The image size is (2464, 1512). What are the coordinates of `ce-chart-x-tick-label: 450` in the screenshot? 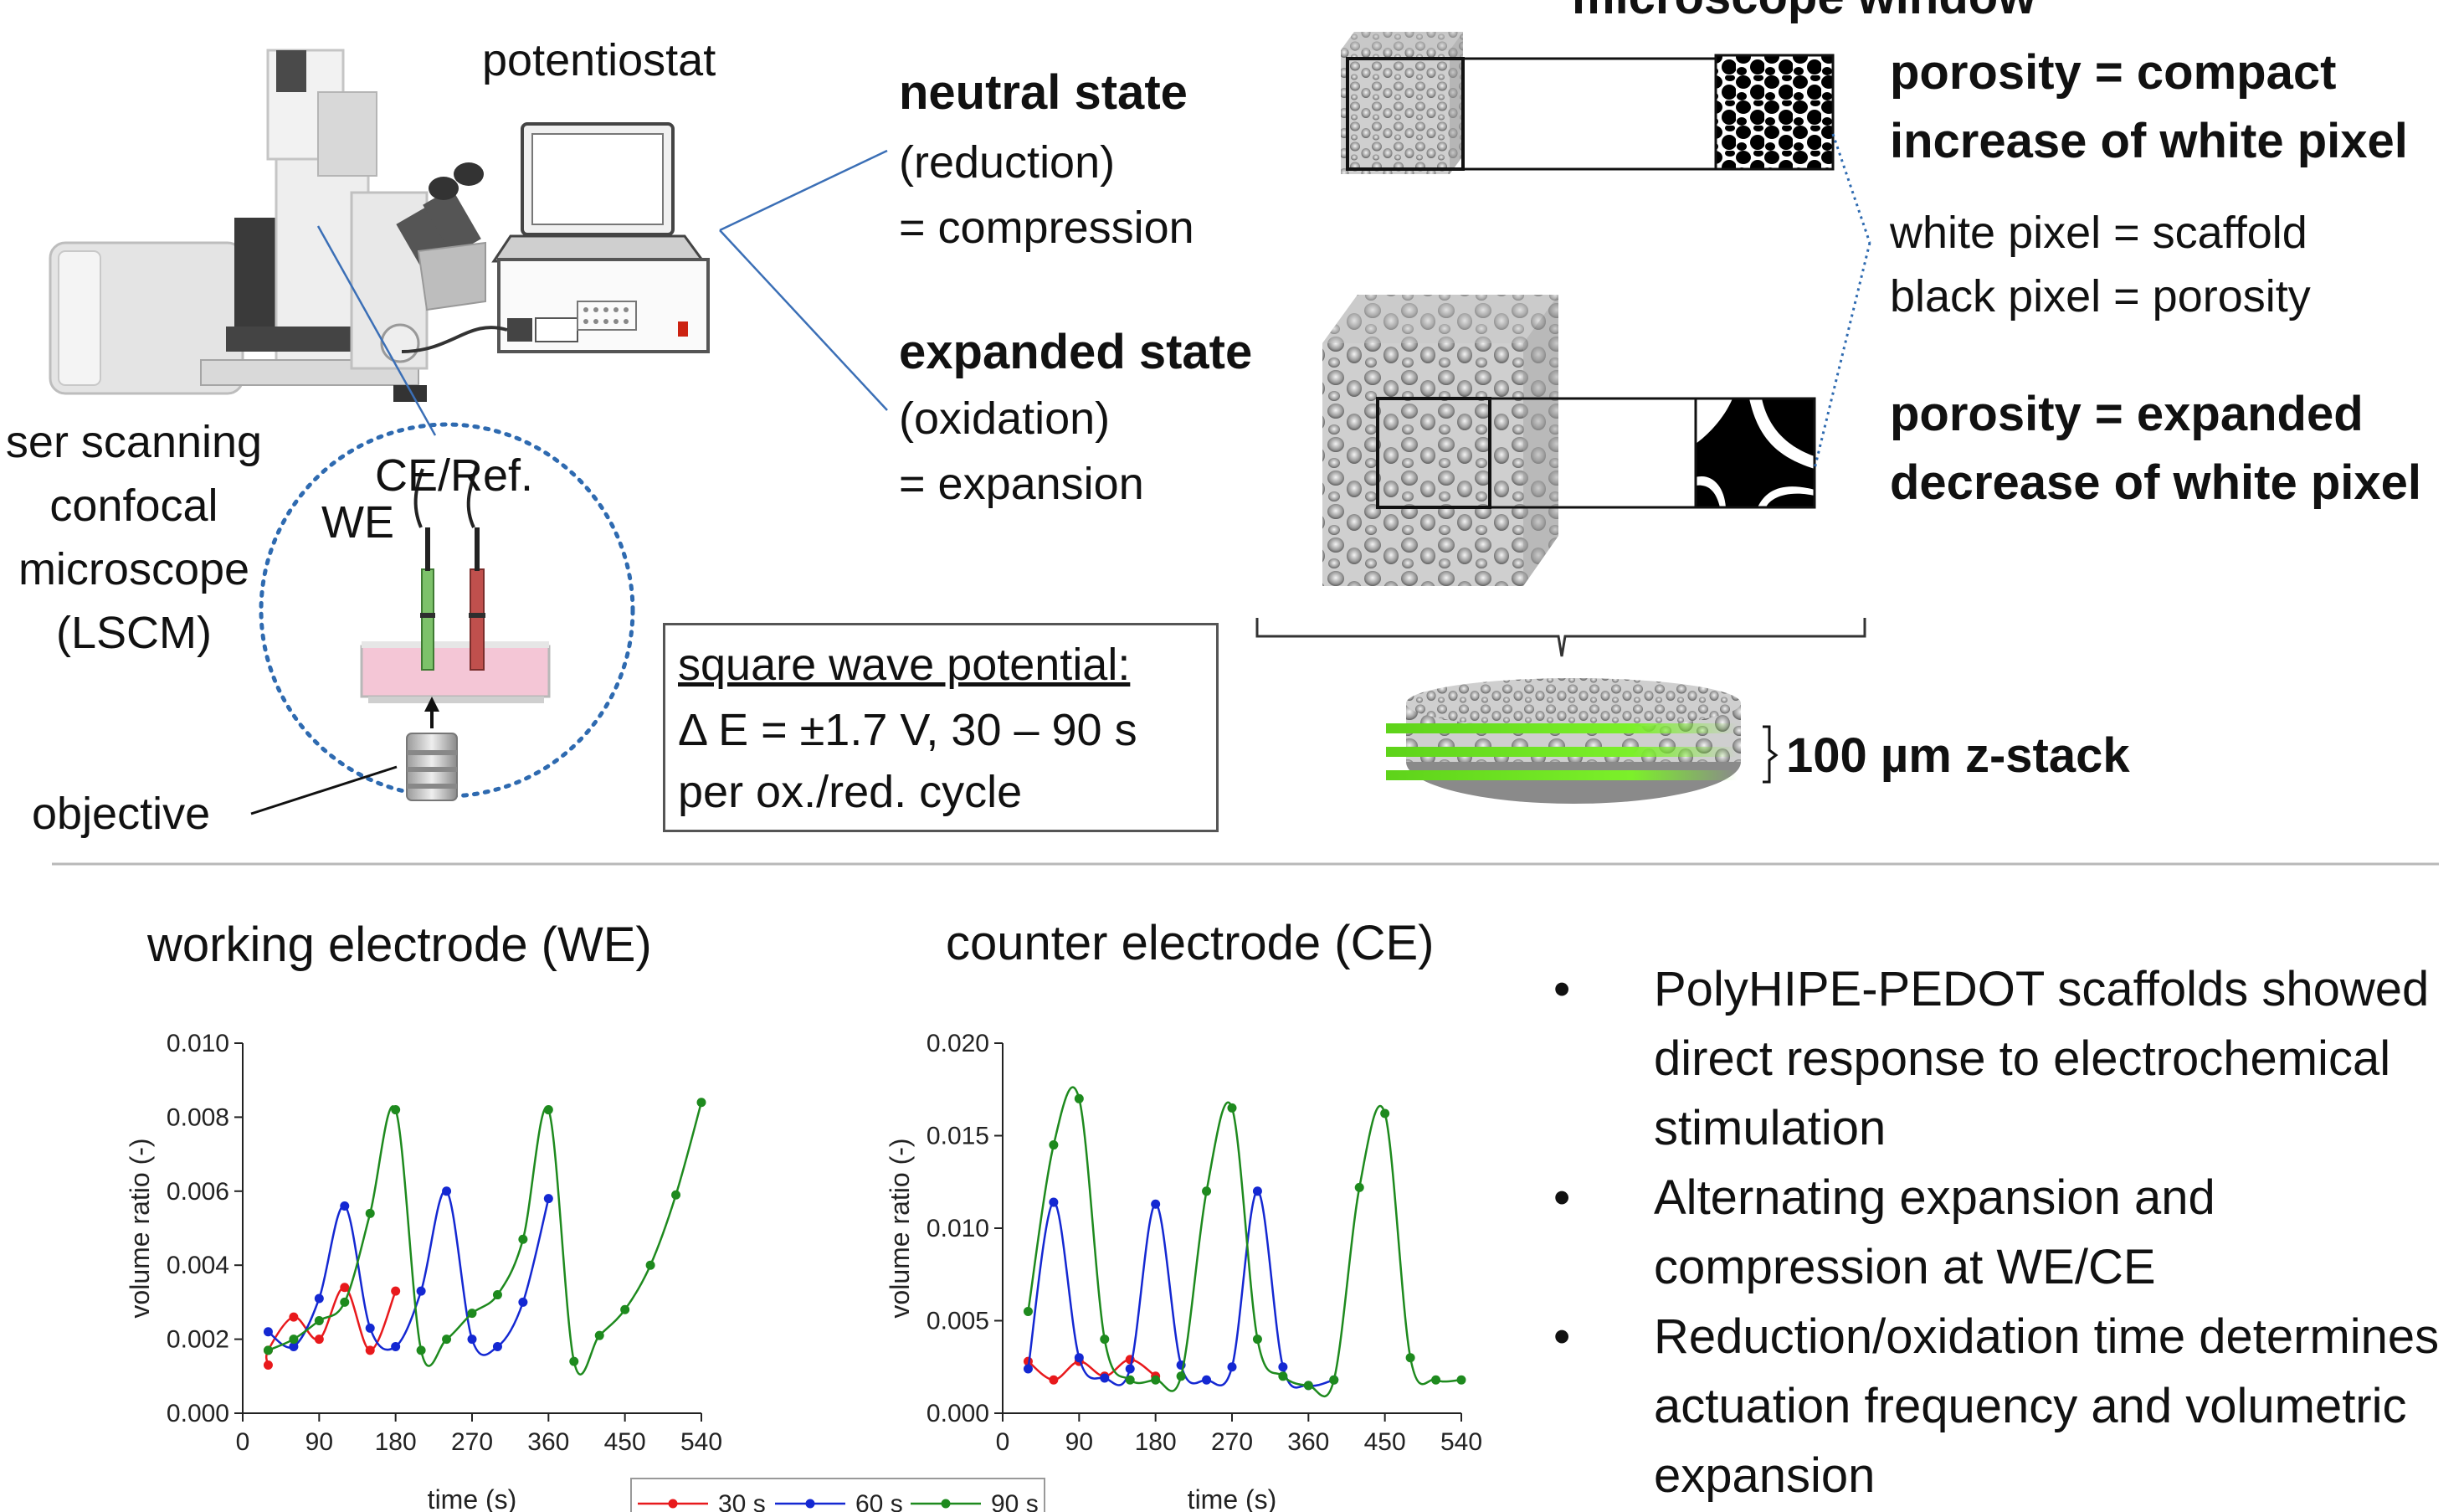 It's located at (1385, 1442).